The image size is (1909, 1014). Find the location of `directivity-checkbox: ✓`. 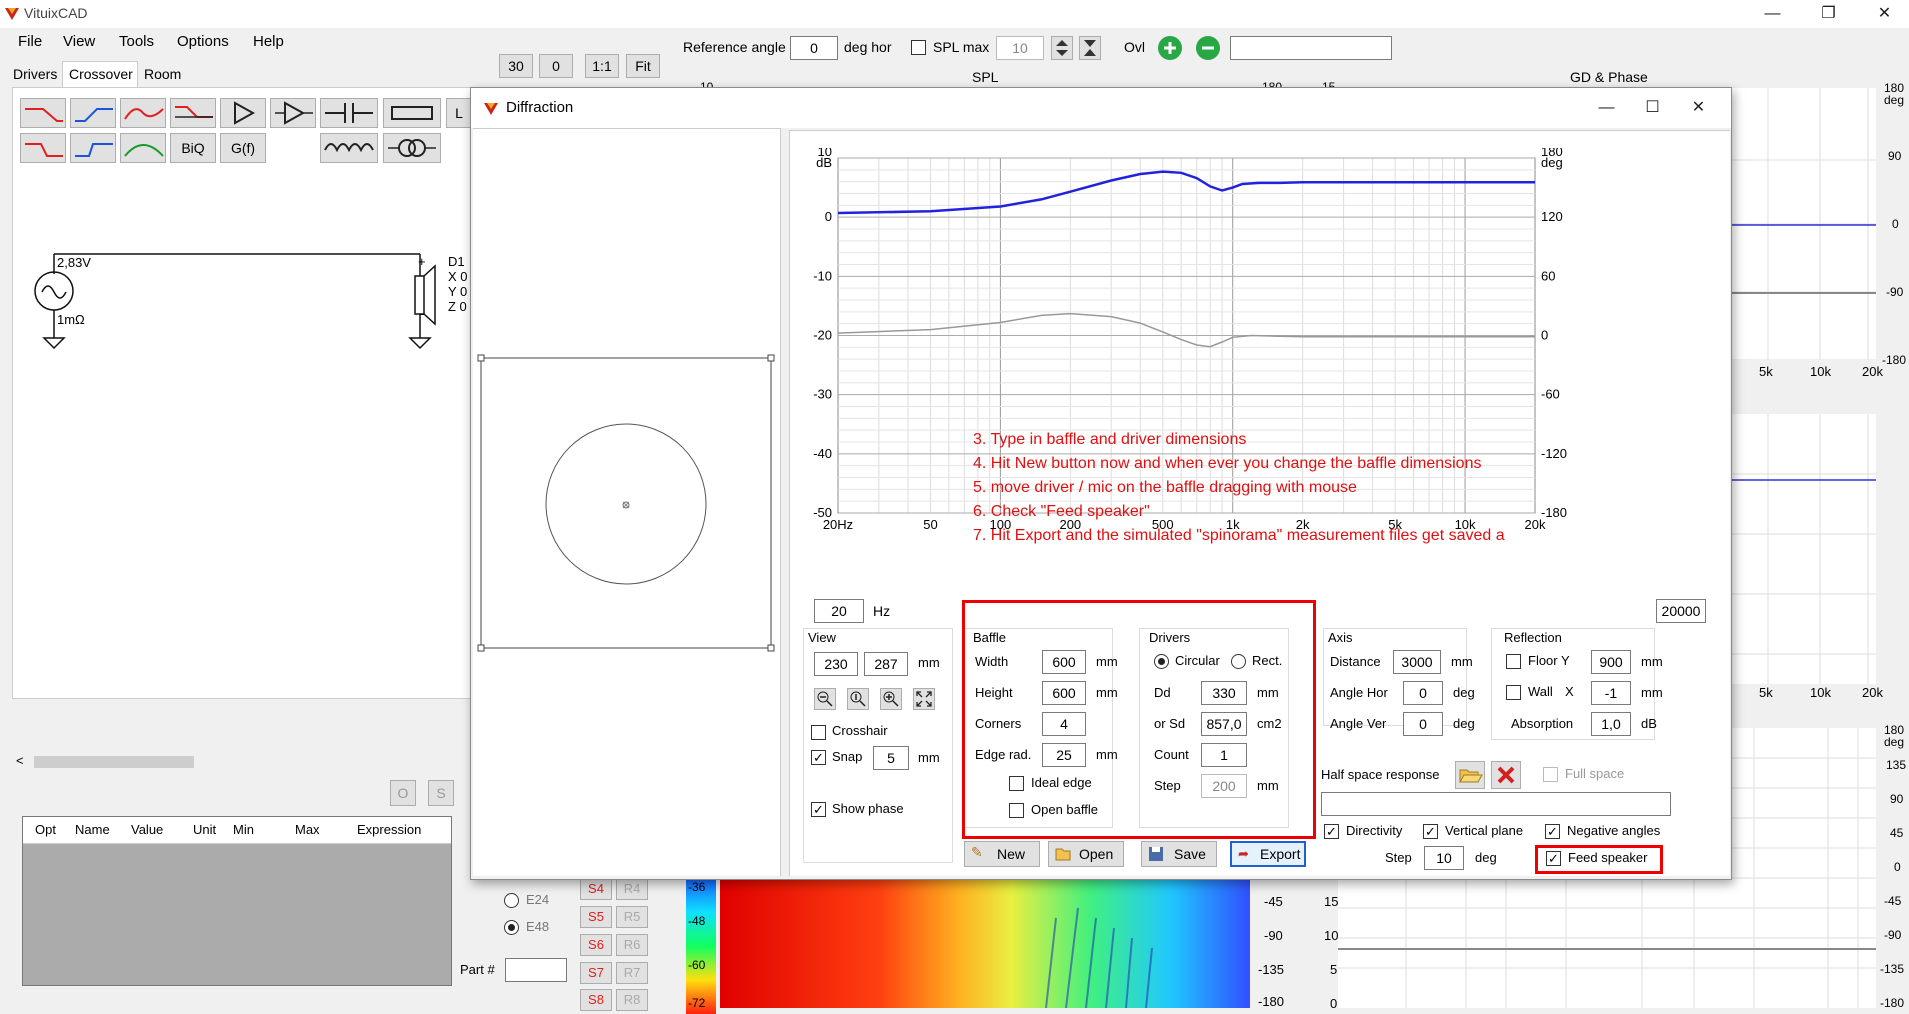

directivity-checkbox: ✓ is located at coordinates (1331, 831).